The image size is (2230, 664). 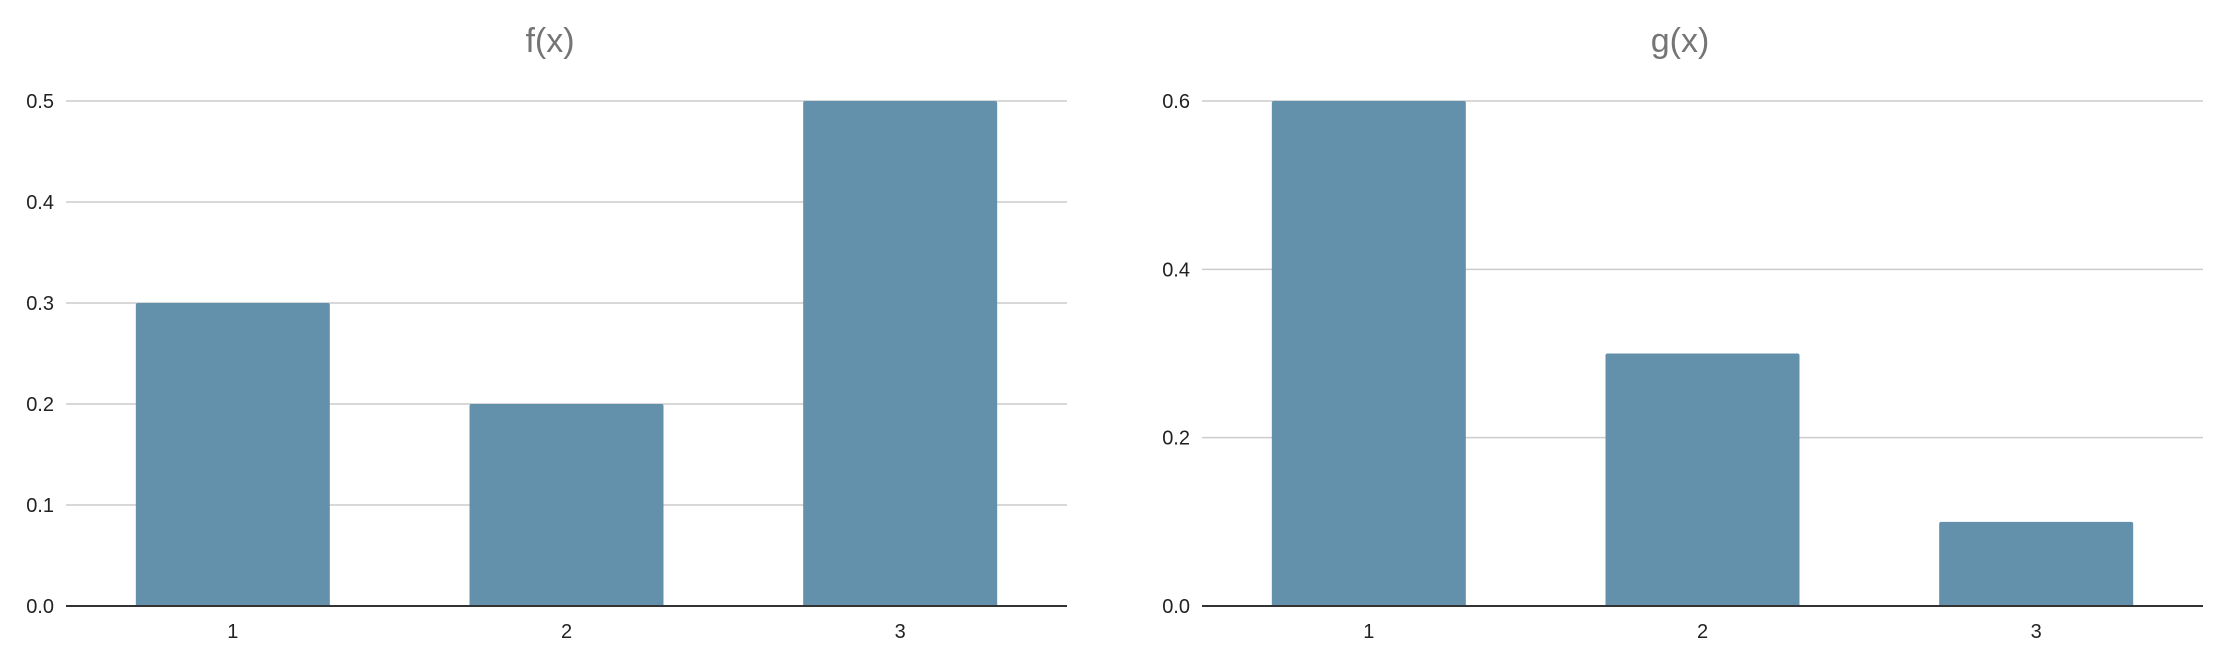 I want to click on y-tick-label: 0.1, so click(x=40, y=506).